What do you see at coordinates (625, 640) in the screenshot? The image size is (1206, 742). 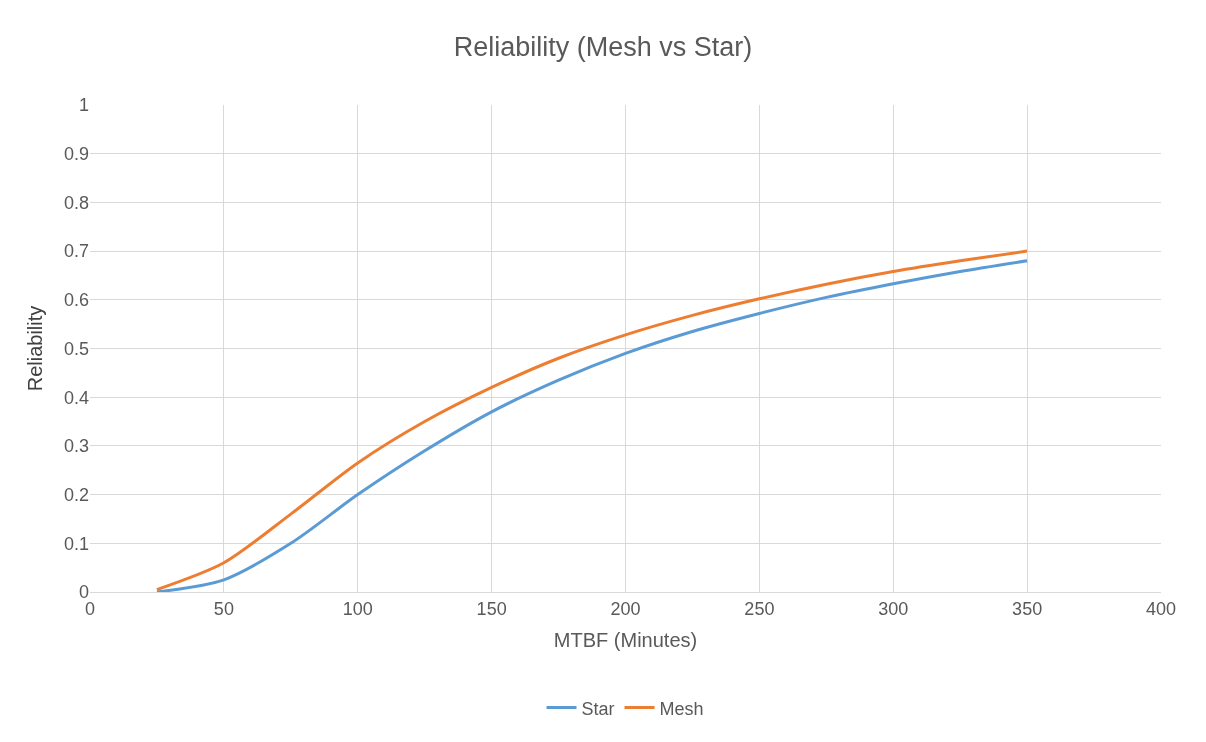 I see `x-axis-title: MTBF (Minutes)` at bounding box center [625, 640].